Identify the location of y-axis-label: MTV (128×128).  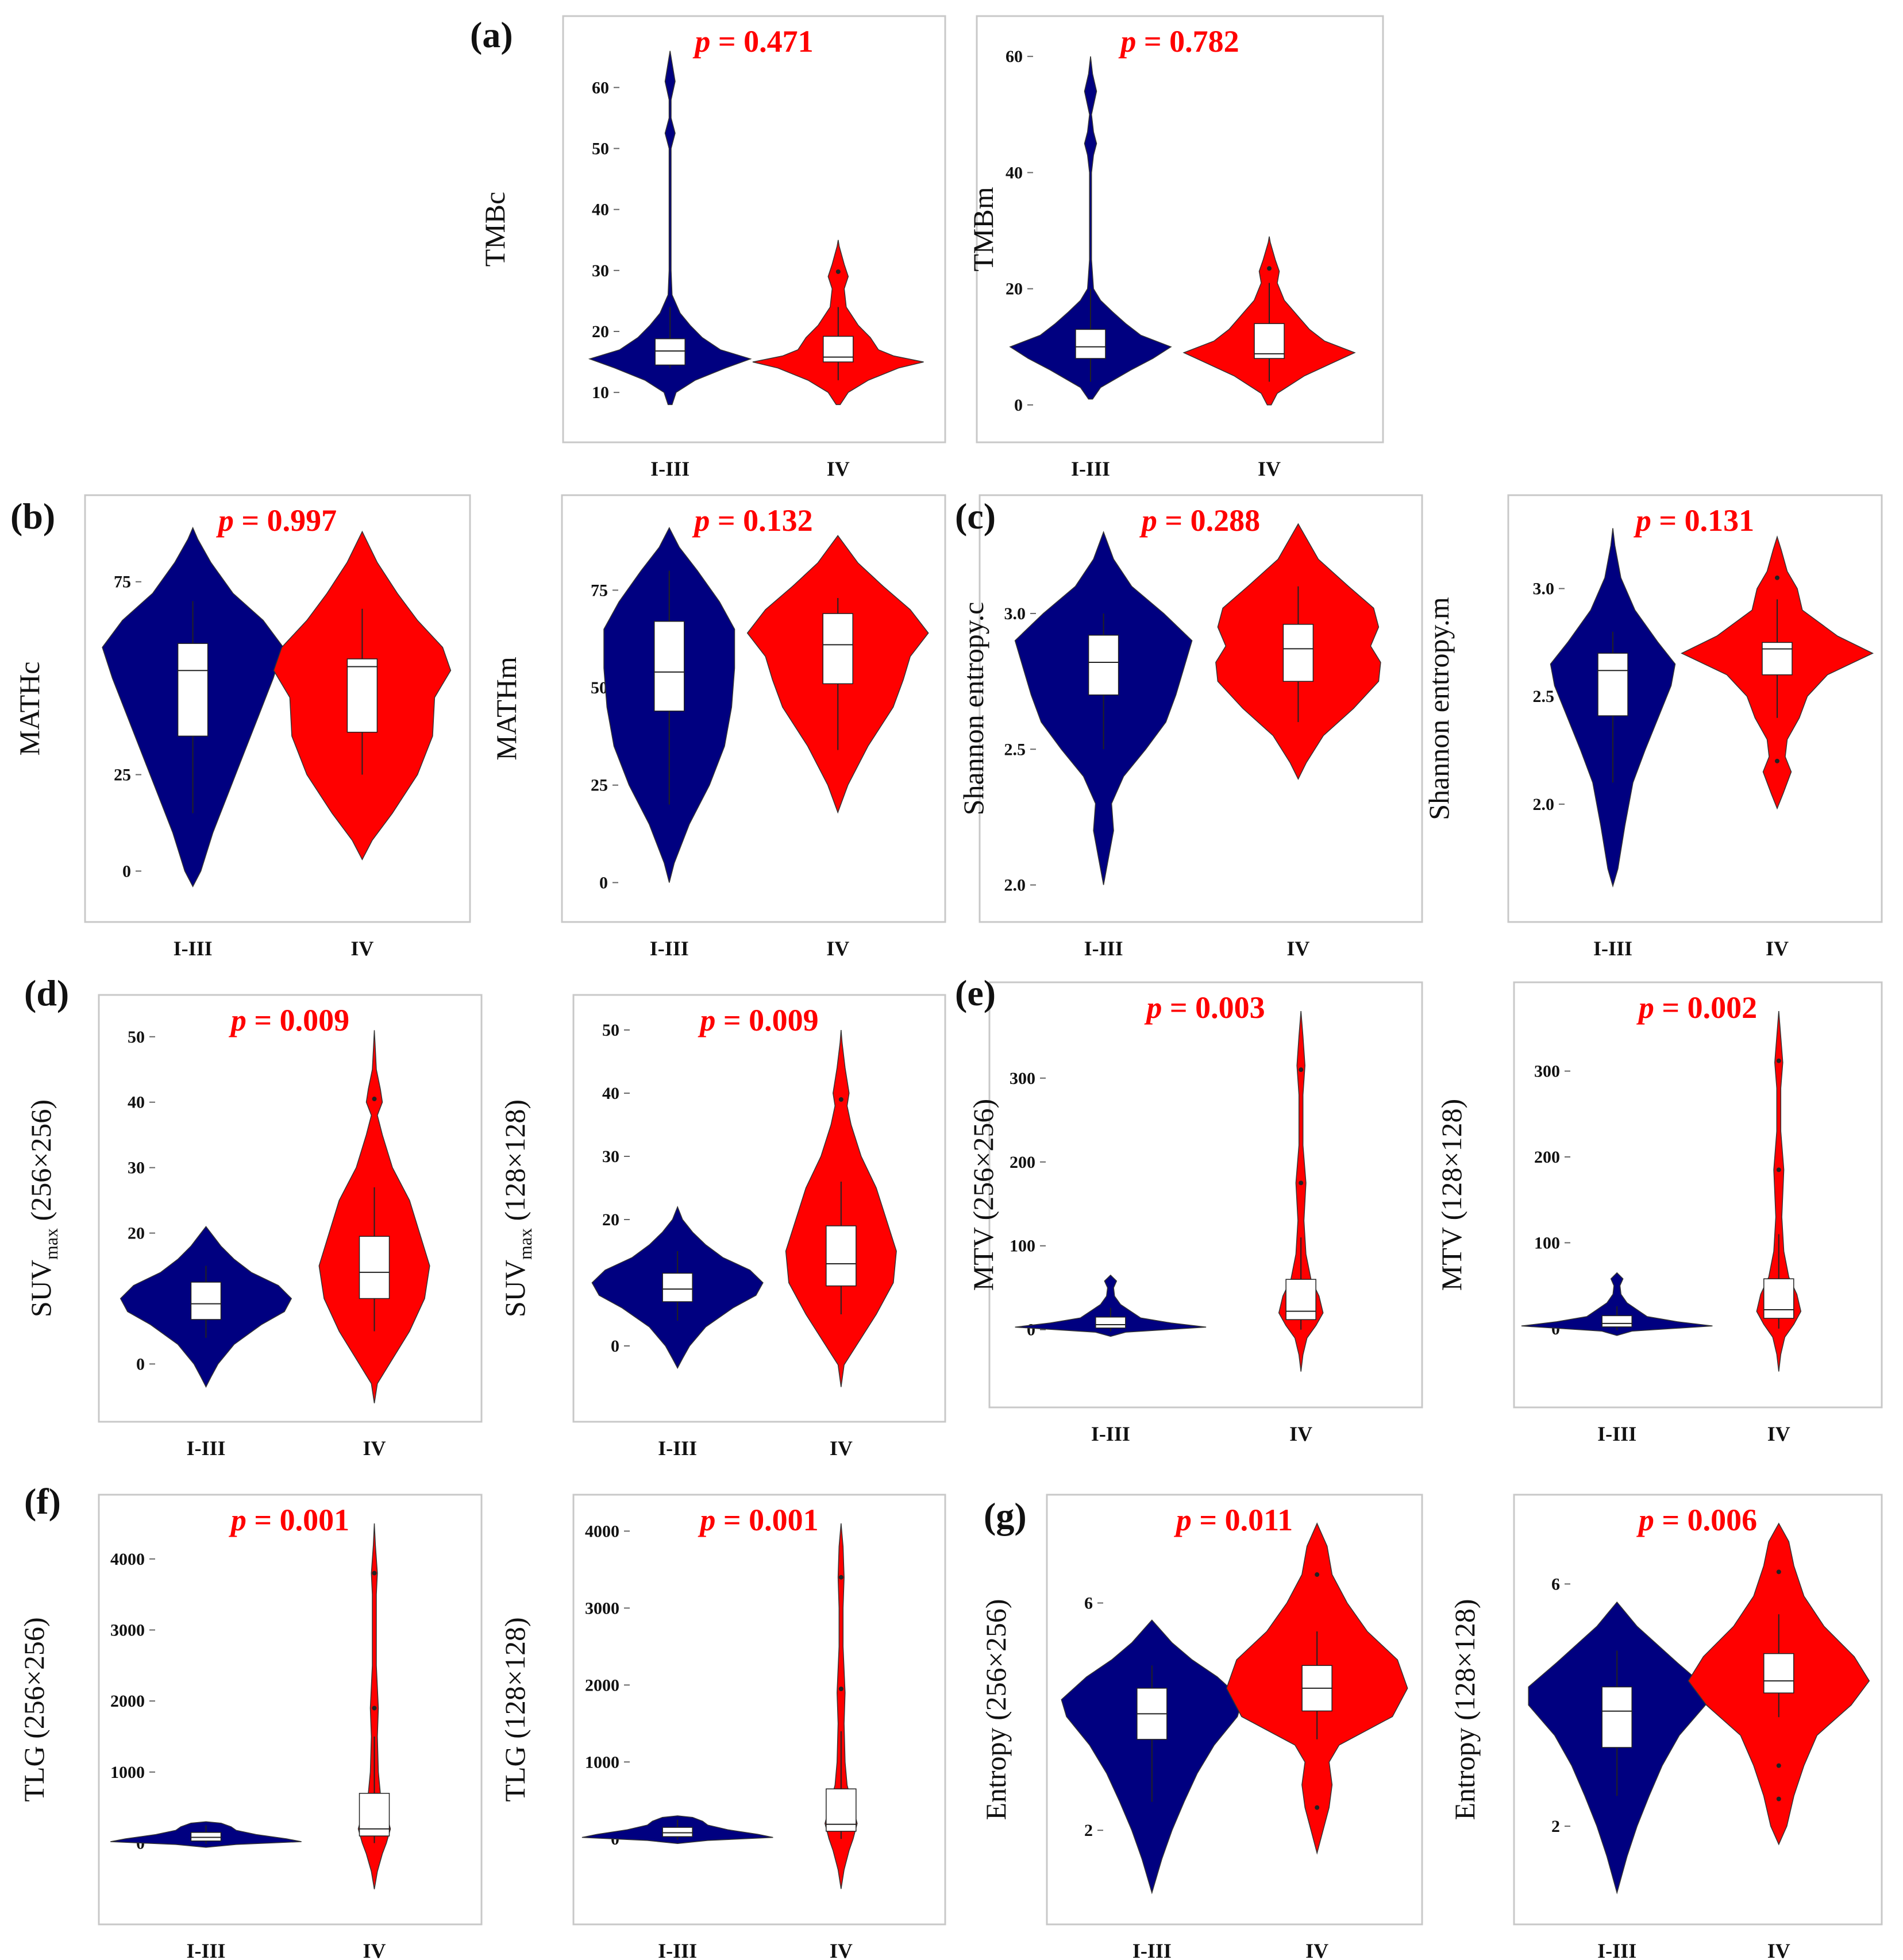
(1451, 1195).